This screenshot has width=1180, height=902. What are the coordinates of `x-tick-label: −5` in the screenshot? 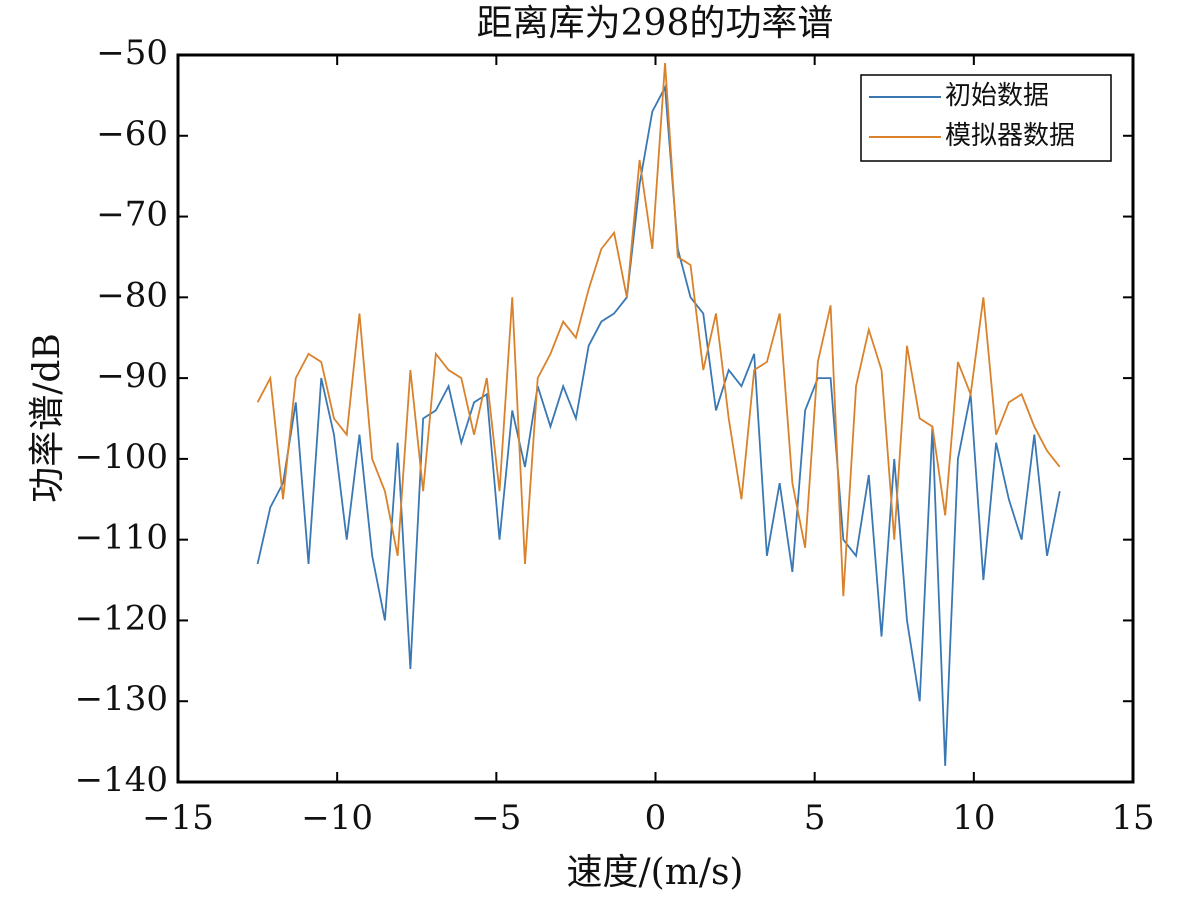 It's located at (496, 818).